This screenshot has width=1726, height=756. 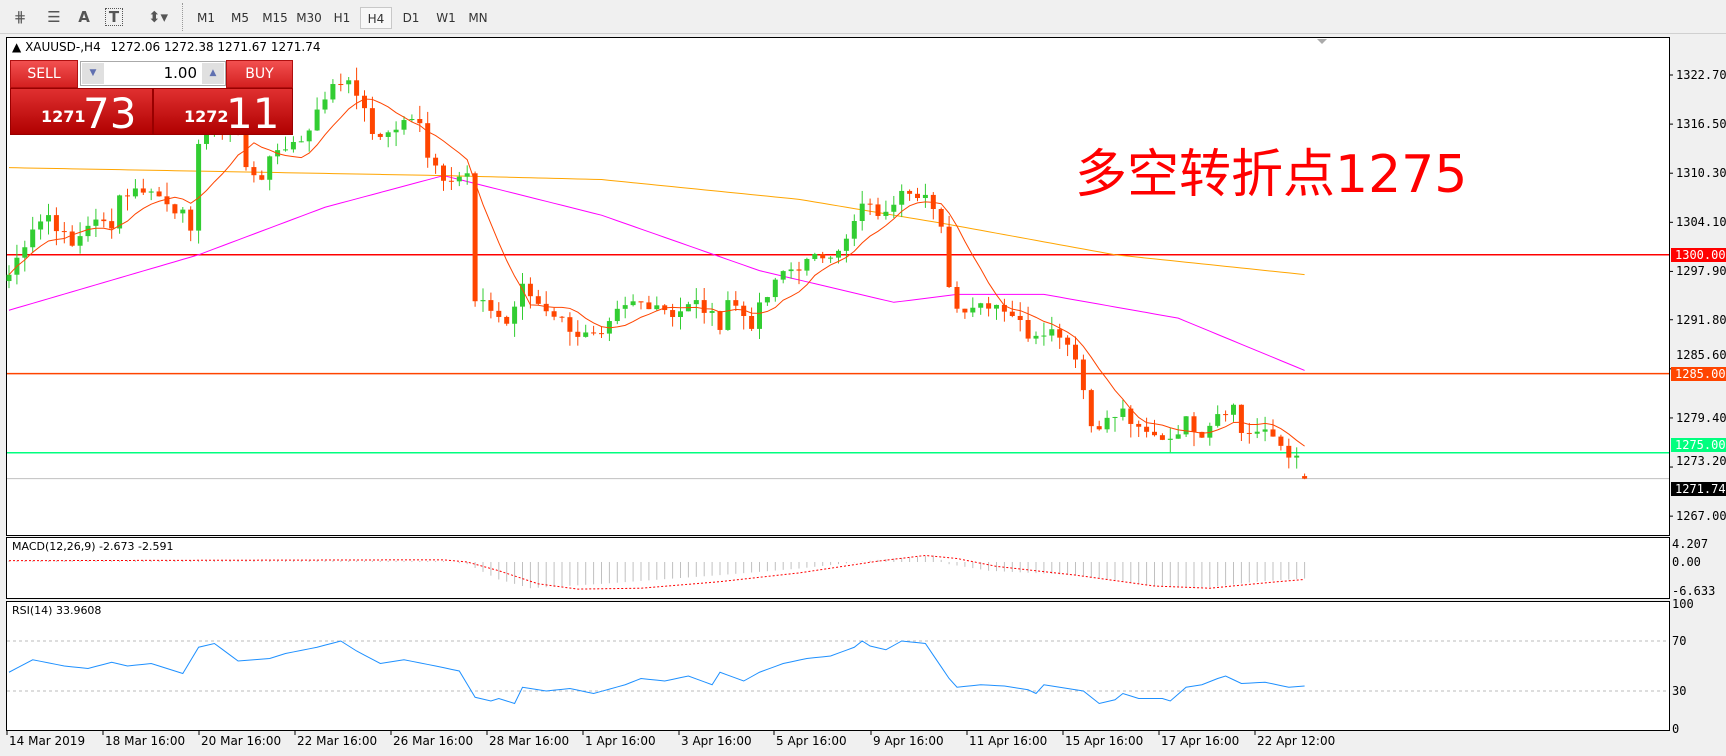 I want to click on sell-price-button: 1271 73, so click(x=81, y=113).